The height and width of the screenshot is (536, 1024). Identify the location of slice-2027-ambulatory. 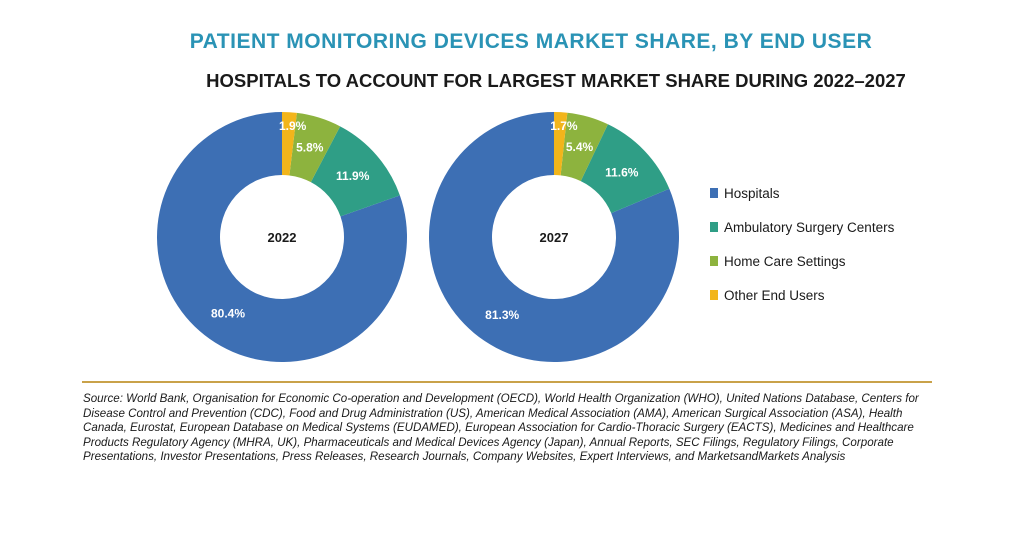
(625, 169).